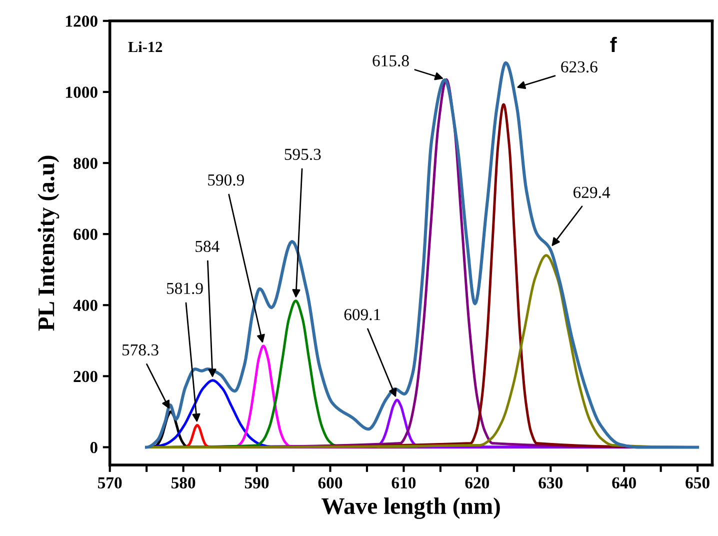 Image resolution: width=718 pixels, height=536 pixels. Describe the element at coordinates (613, 44) in the screenshot. I see `annotation: f` at that location.